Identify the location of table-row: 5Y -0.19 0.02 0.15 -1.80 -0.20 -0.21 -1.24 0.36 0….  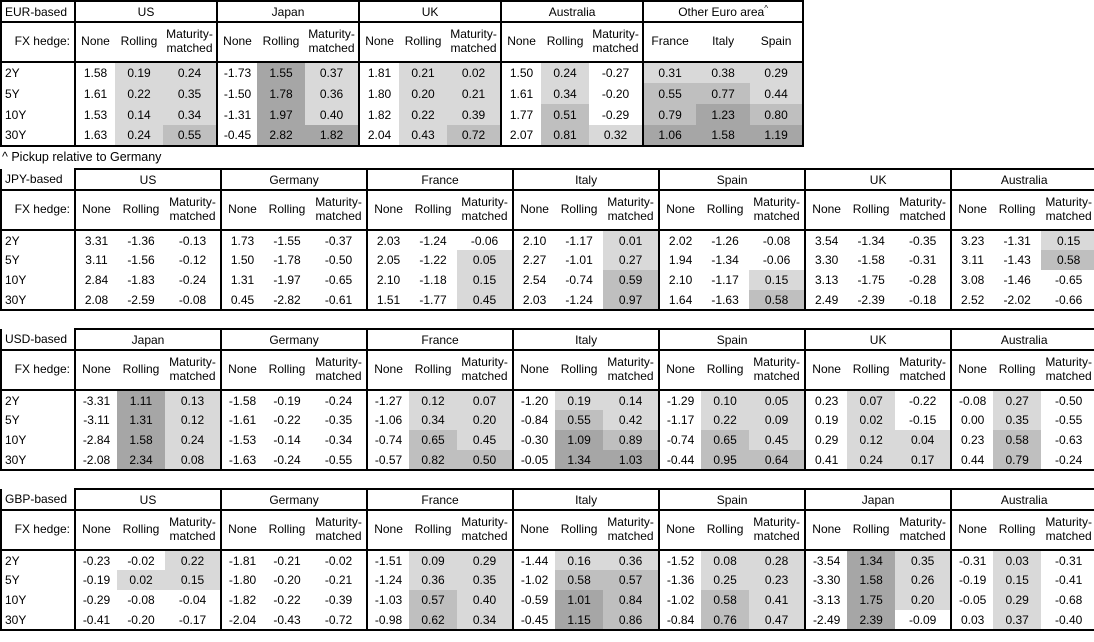
(547, 580).